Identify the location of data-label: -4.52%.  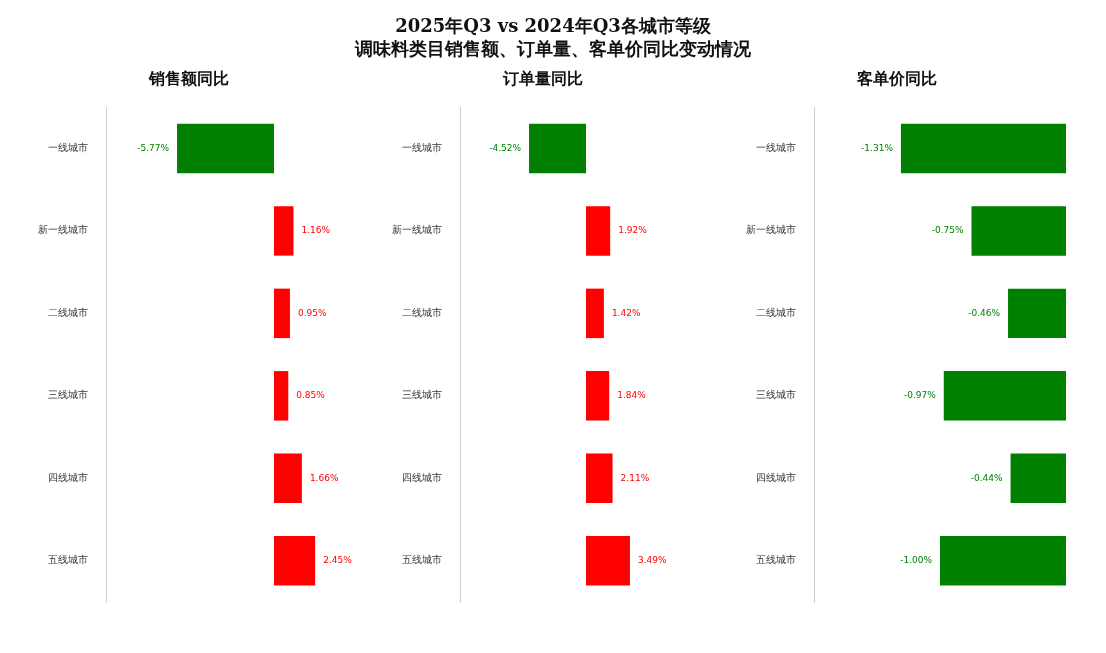
(505, 147).